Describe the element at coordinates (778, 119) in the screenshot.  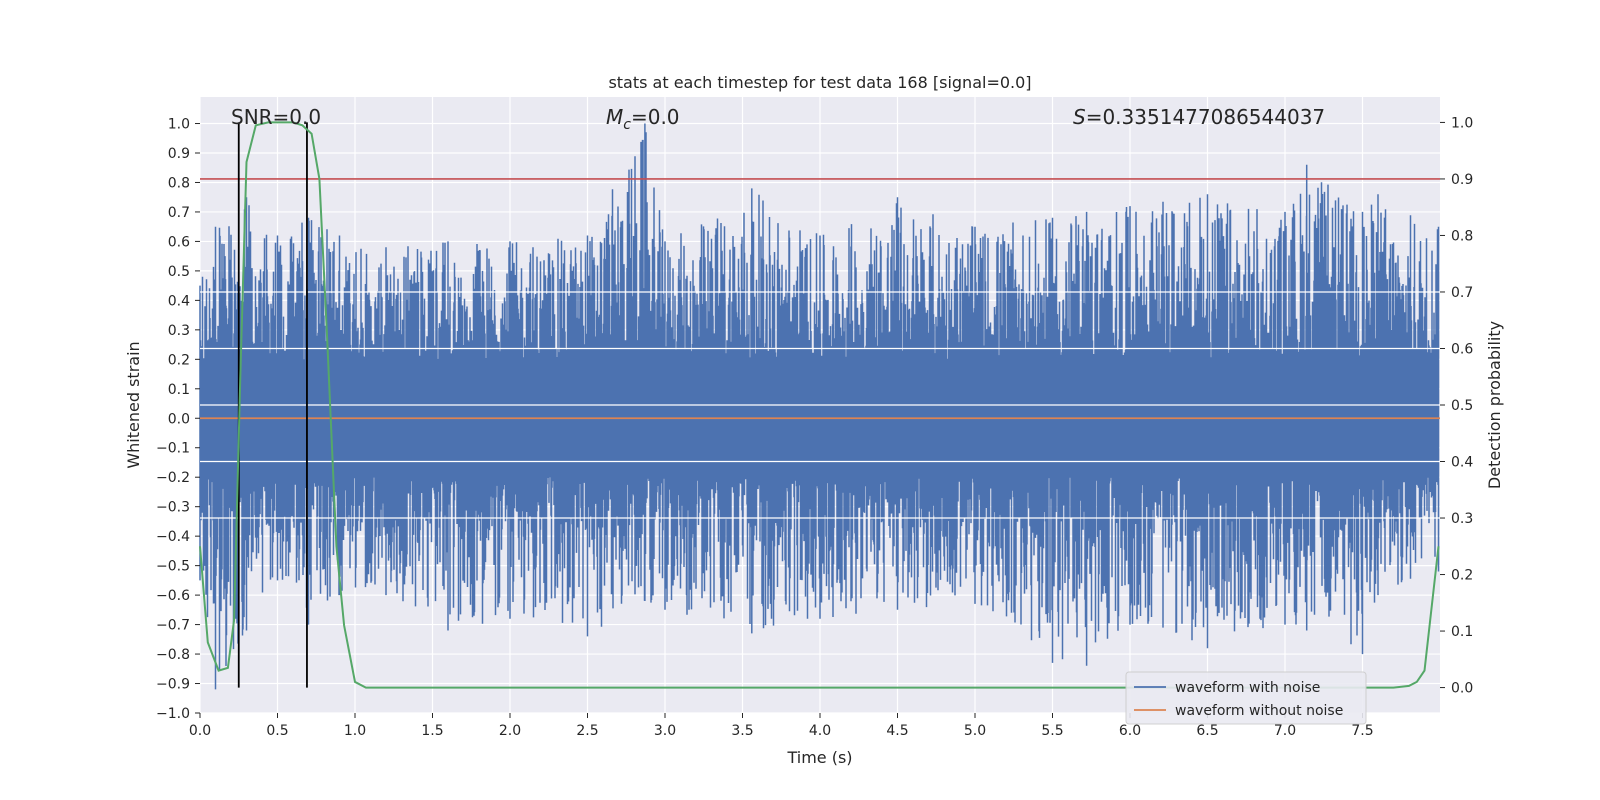
I see `annotations: SNR=0.0 Mc=0.0 S=0.3351477086544037` at that location.